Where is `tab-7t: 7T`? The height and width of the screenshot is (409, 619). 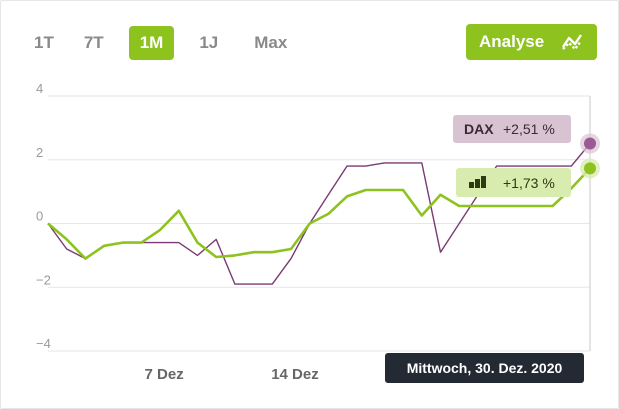 tab-7t: 7T is located at coordinates (93, 42).